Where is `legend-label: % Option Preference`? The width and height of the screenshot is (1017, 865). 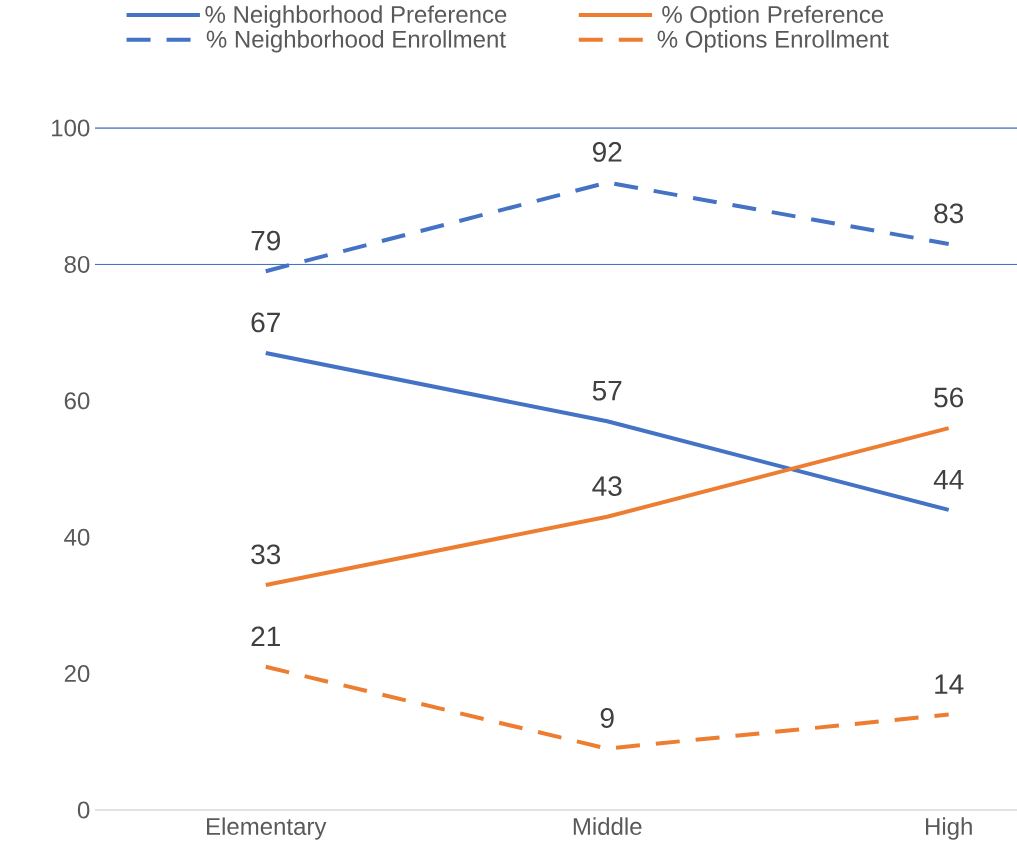 legend-label: % Option Preference is located at coordinates (773, 16).